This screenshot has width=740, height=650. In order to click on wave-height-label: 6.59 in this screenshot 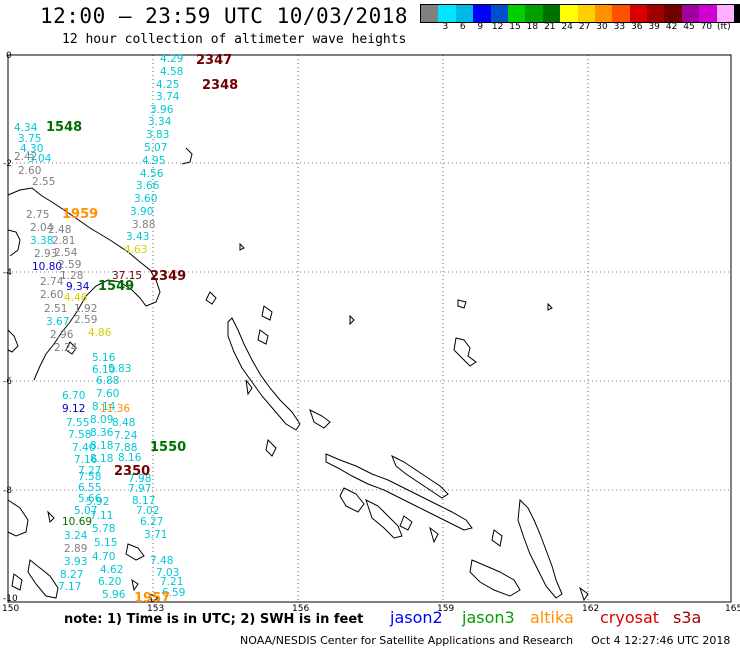, I will do `click(173, 593)`.